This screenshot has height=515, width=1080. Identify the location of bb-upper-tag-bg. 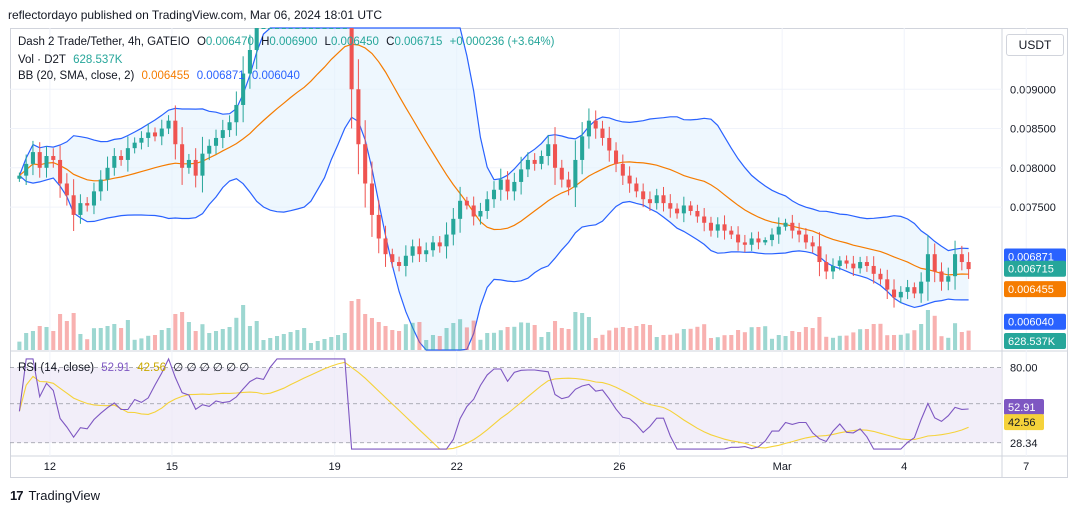
(1035, 256).